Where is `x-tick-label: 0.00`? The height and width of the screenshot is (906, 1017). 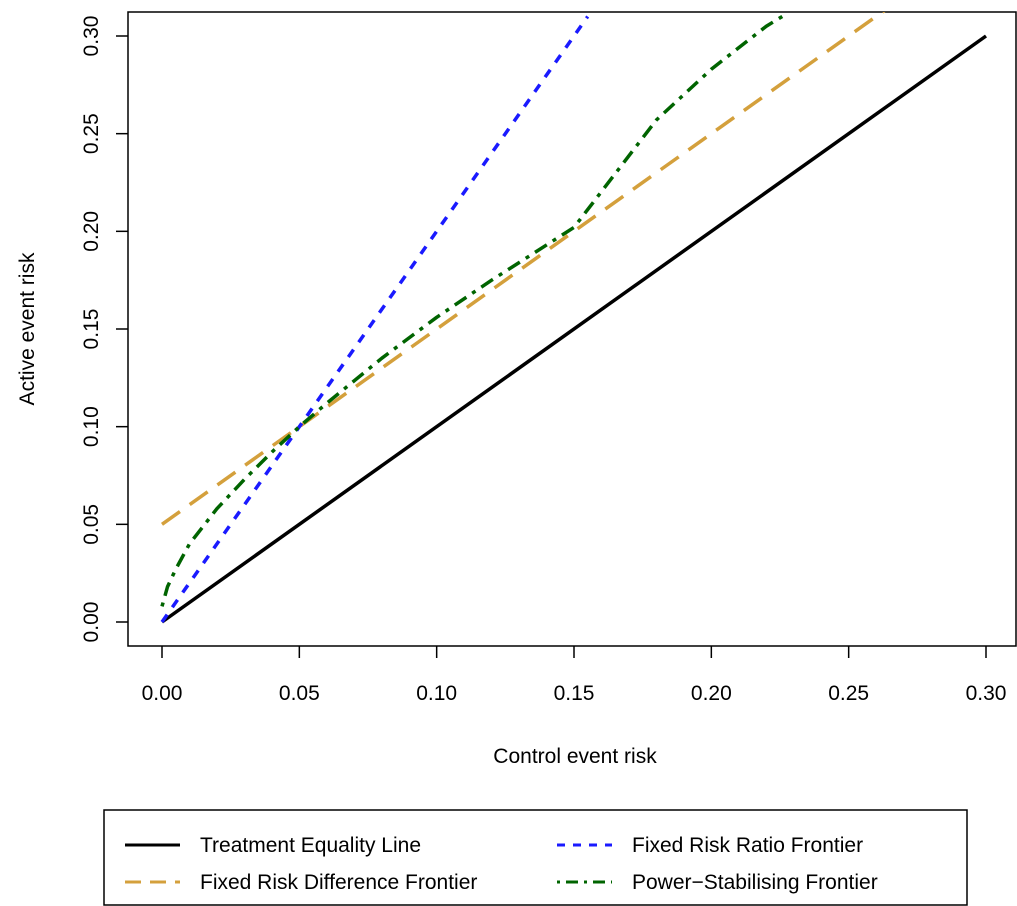 x-tick-label: 0.00 is located at coordinates (162, 693).